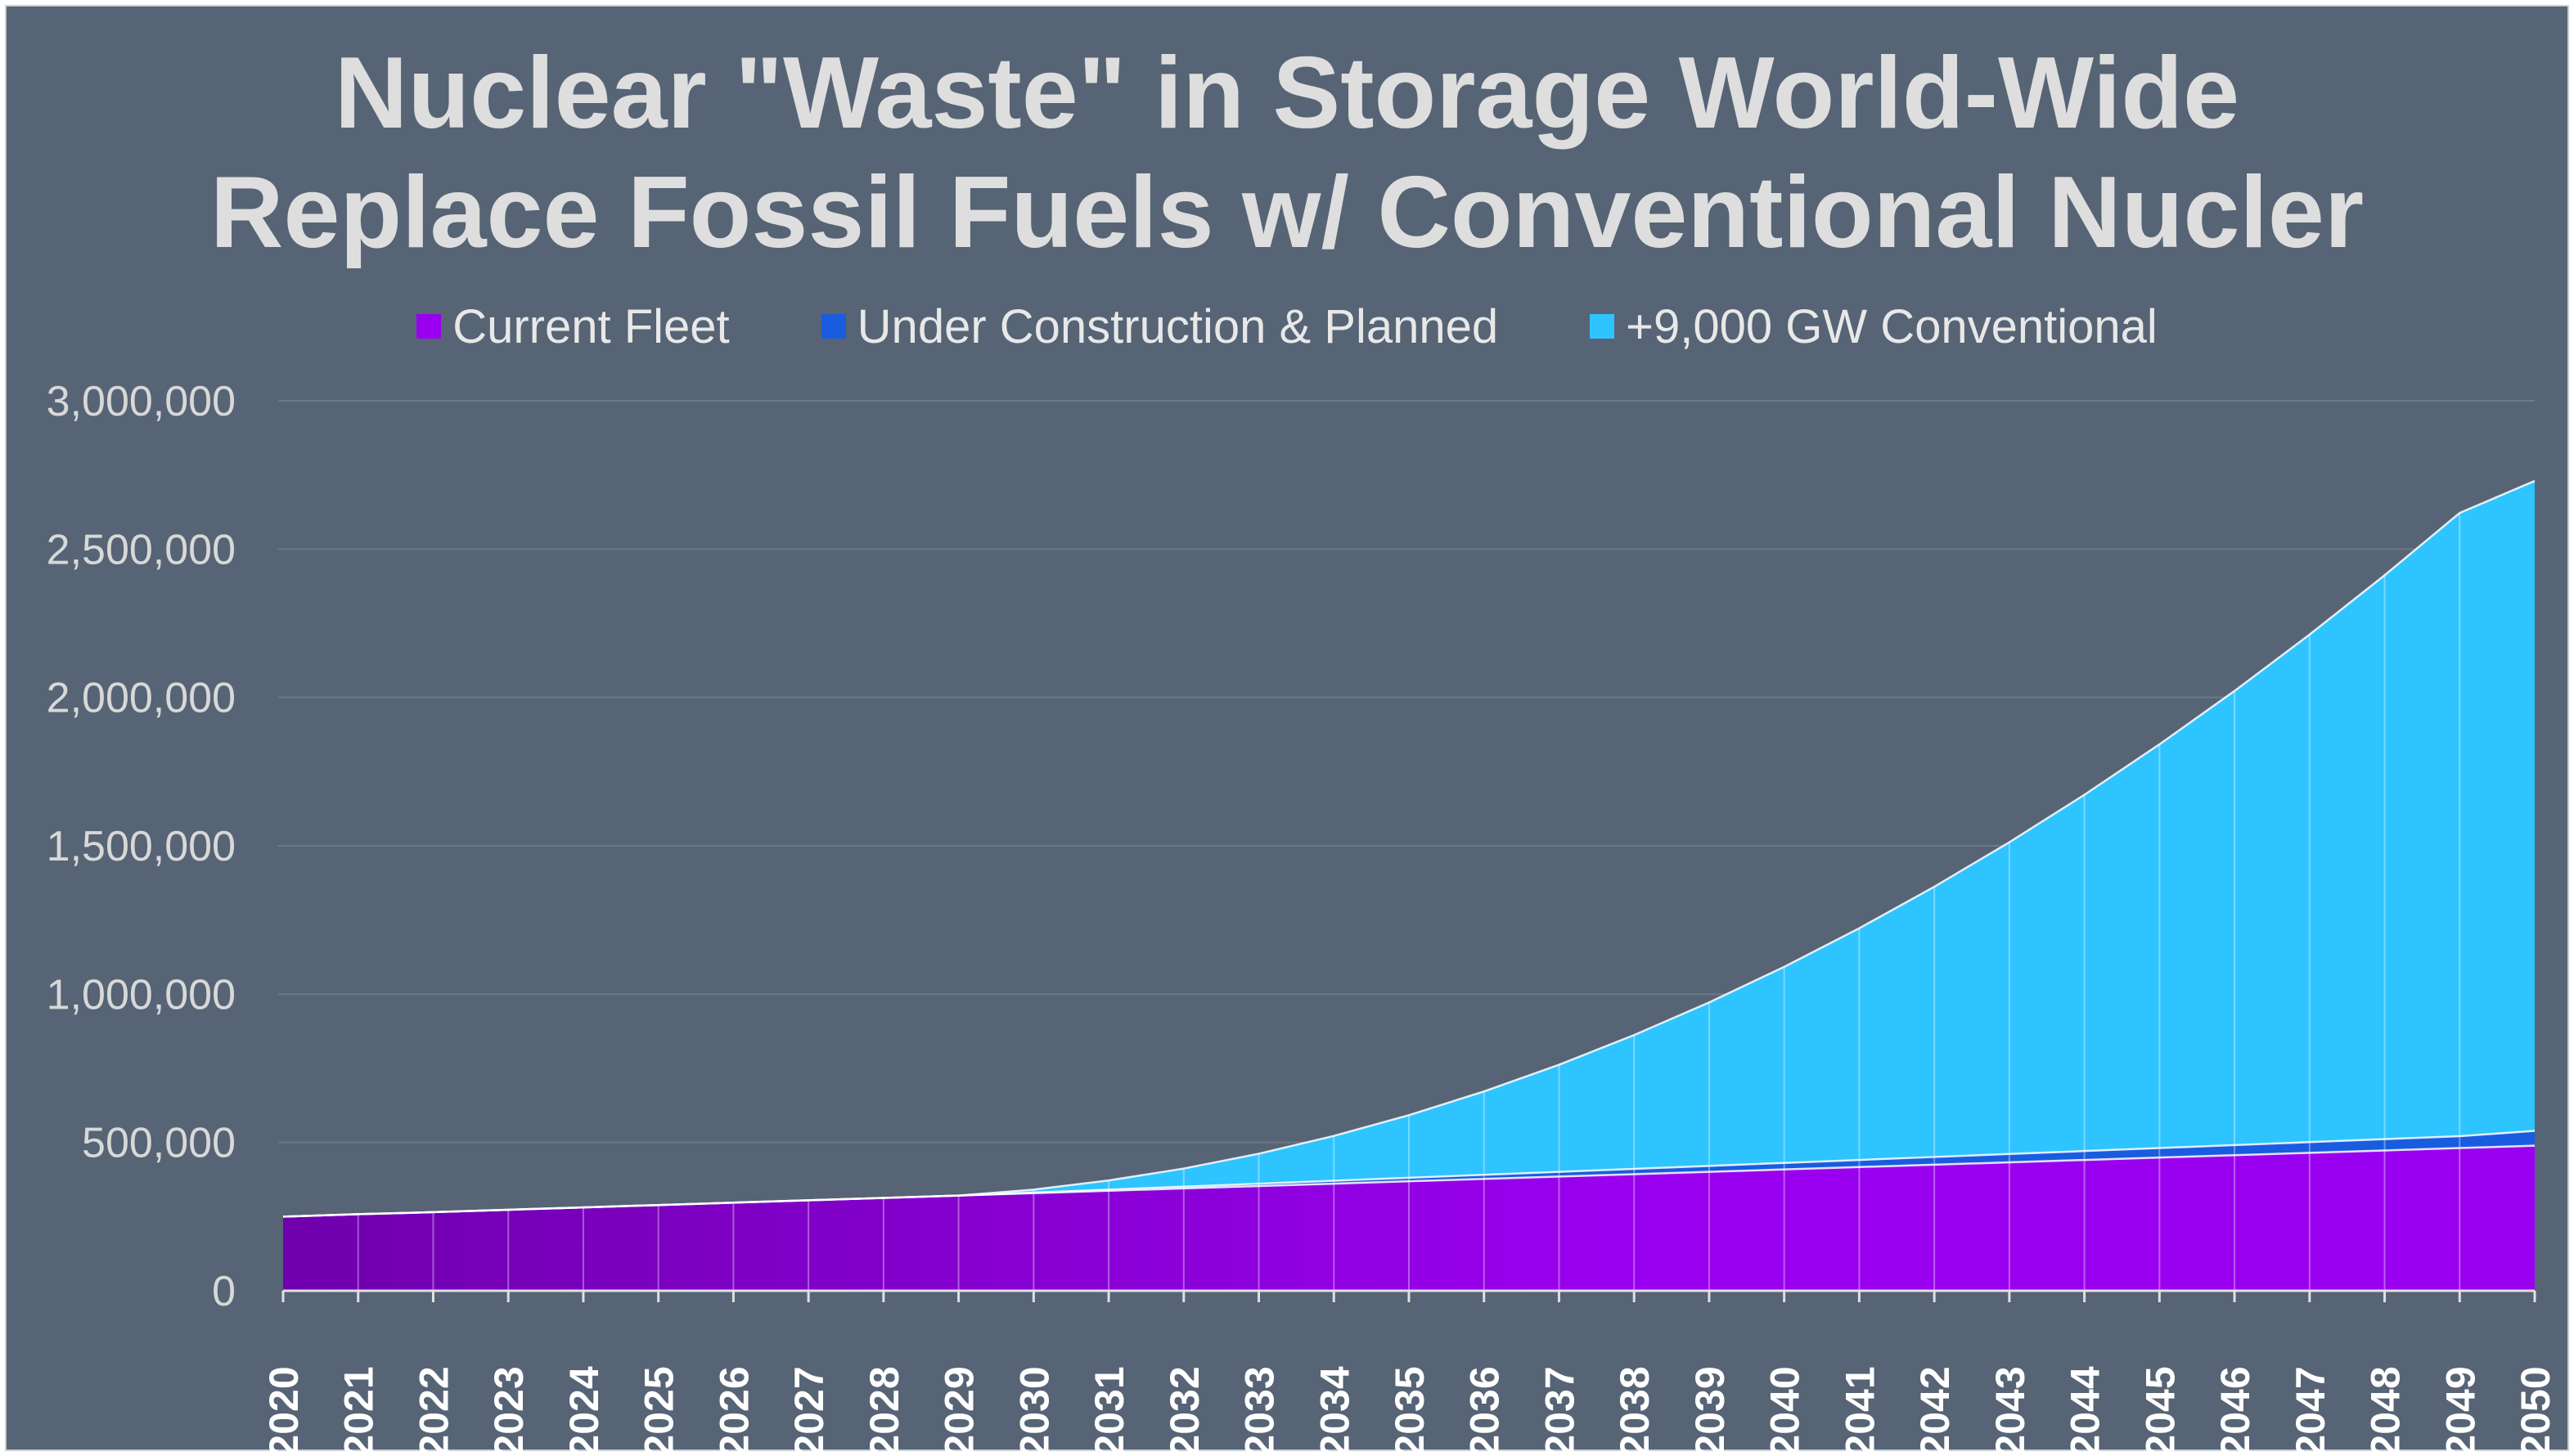 The image size is (2574, 1456). I want to click on x-tick-label-30: 2050, so click(2536, 1411).